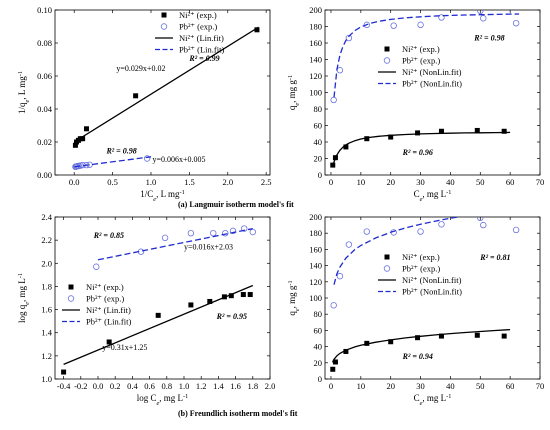 The width and height of the screenshot is (550, 430). What do you see at coordinates (331, 182) in the screenshot?
I see `x-tick-label: 0` at bounding box center [331, 182].